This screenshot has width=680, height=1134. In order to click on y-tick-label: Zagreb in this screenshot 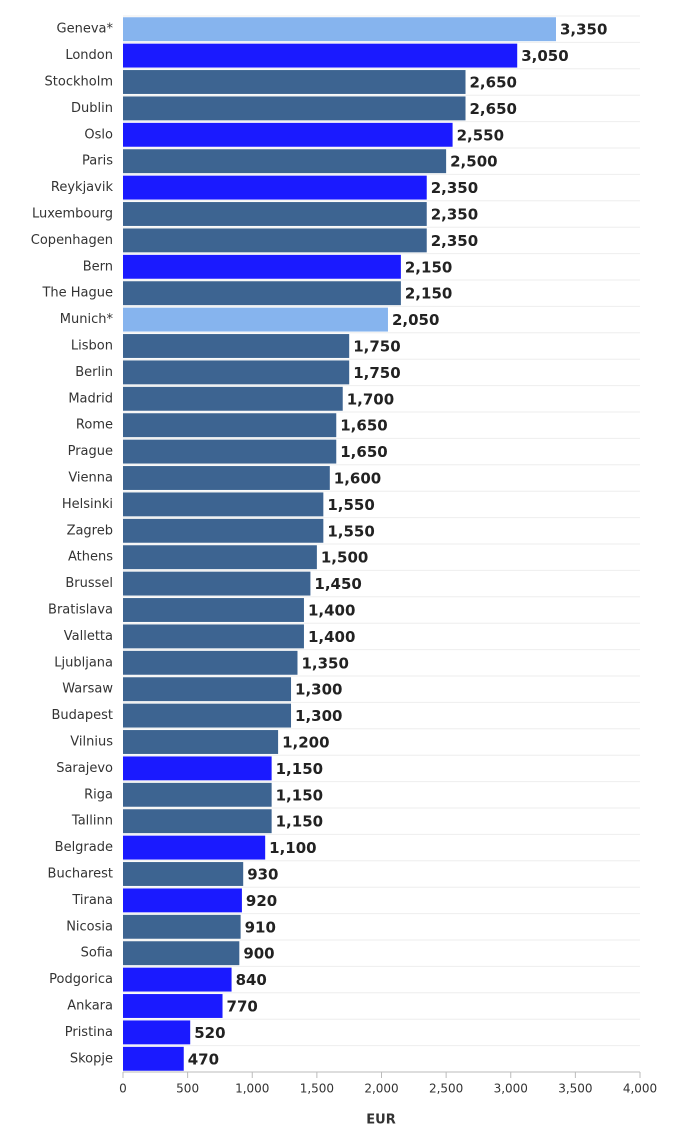, I will do `click(90, 530)`.